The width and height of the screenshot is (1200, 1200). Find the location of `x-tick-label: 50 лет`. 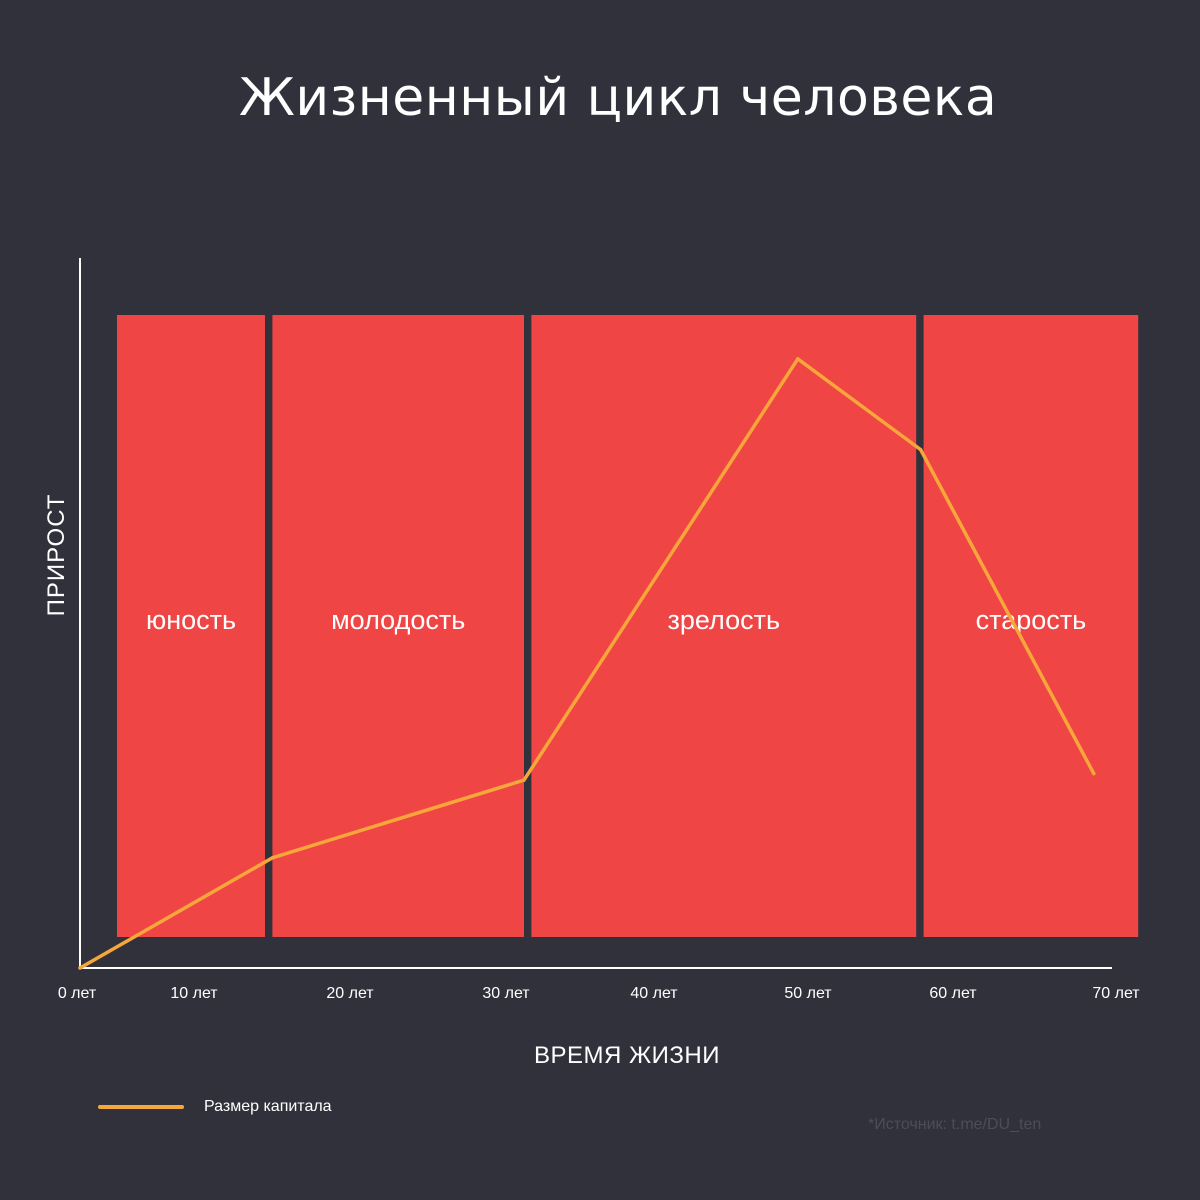

x-tick-label: 50 лет is located at coordinates (808, 993).